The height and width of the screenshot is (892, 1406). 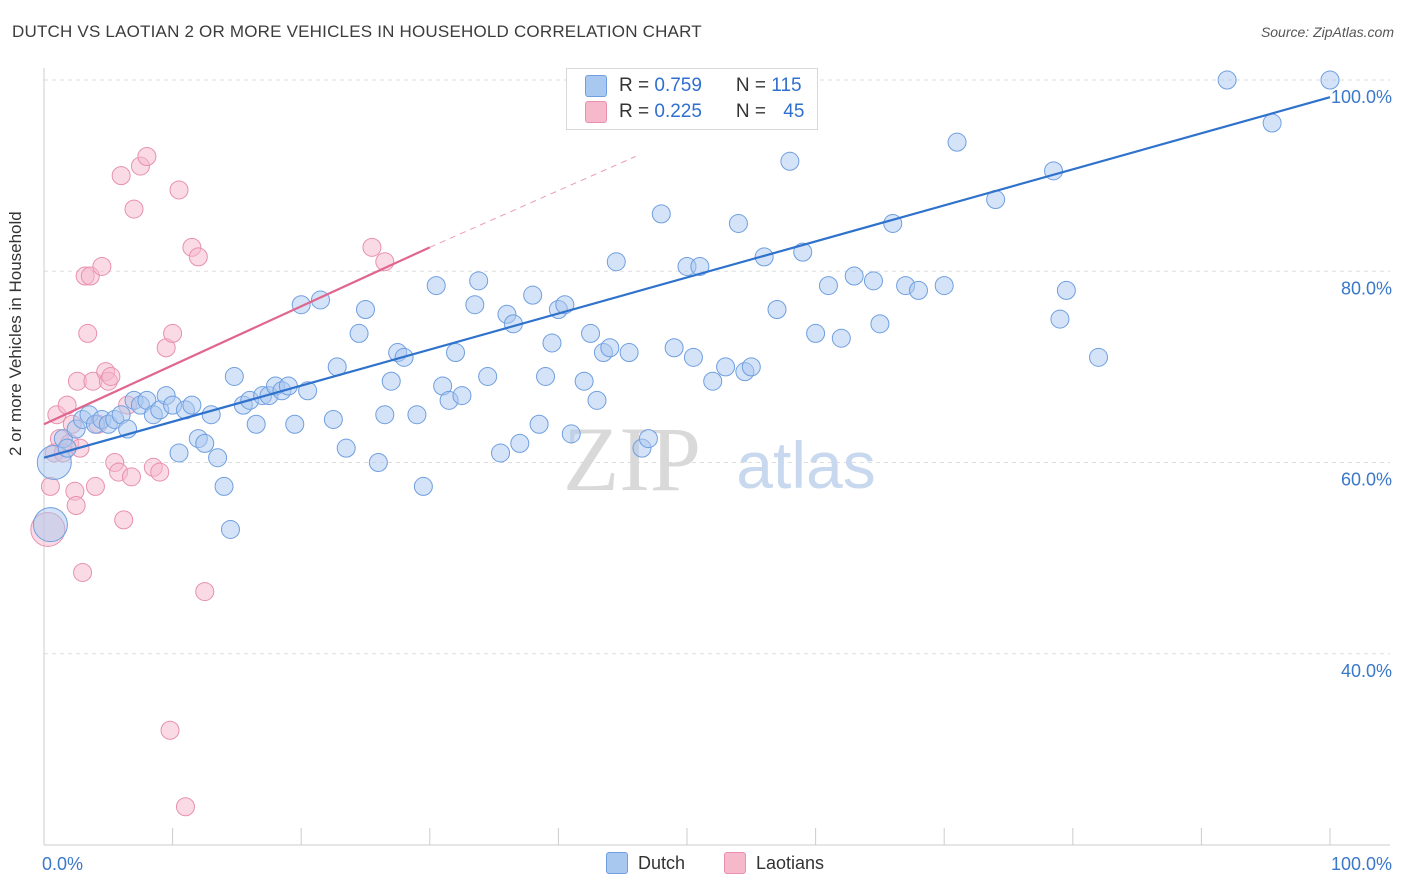 What do you see at coordinates (790, 862) in the screenshot?
I see `bottom-legend-label: Laotians` at bounding box center [790, 862].